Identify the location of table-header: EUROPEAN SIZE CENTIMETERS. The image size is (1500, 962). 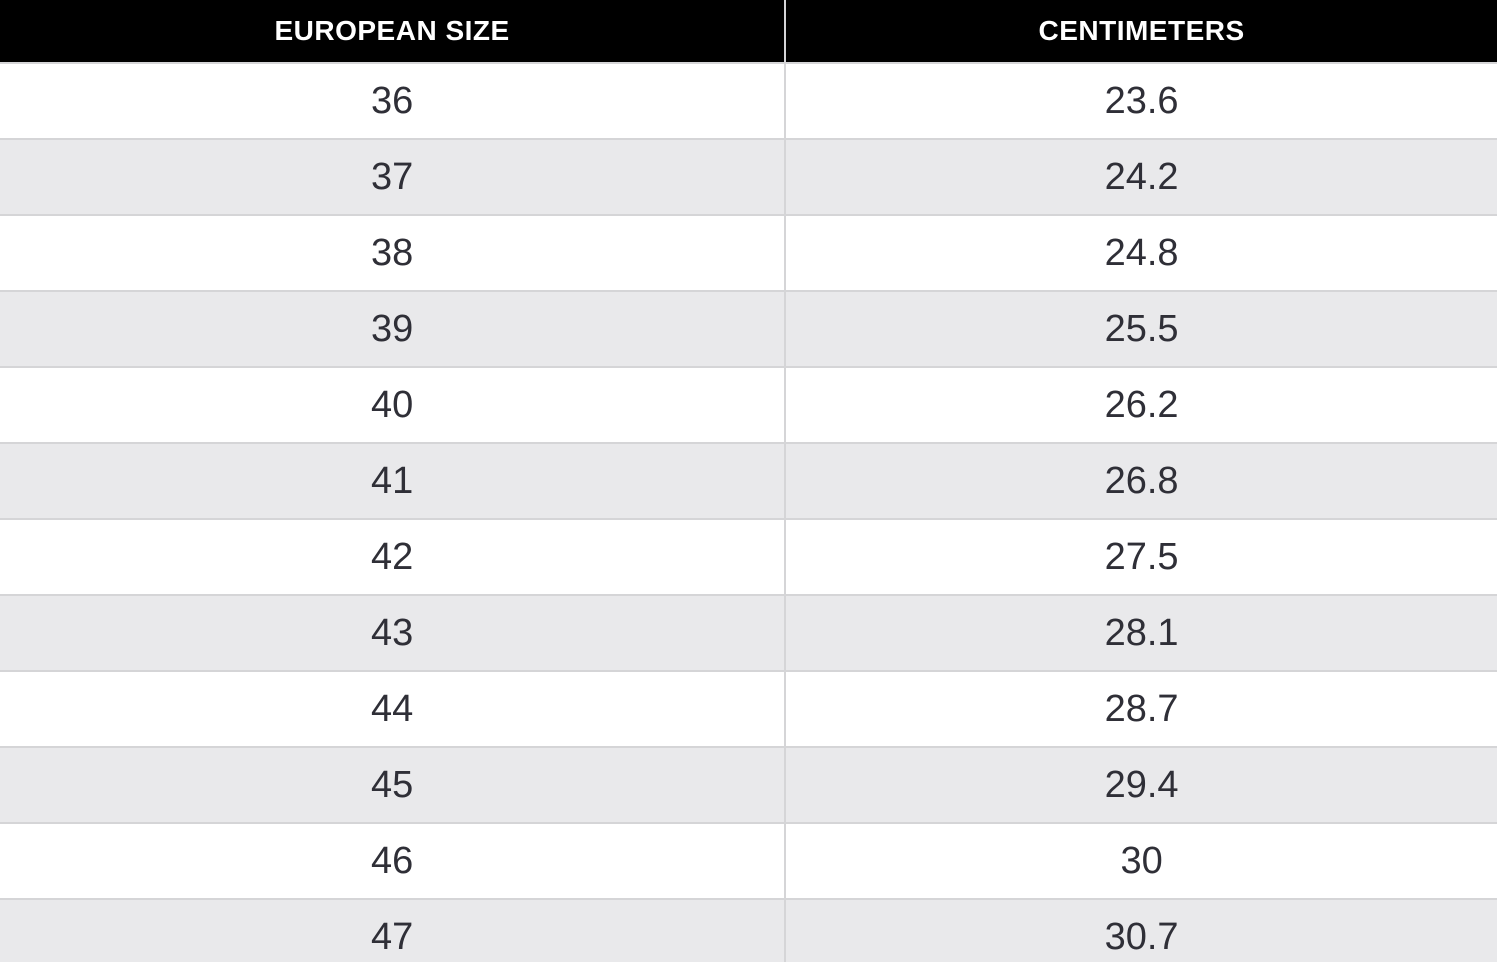
(748, 31).